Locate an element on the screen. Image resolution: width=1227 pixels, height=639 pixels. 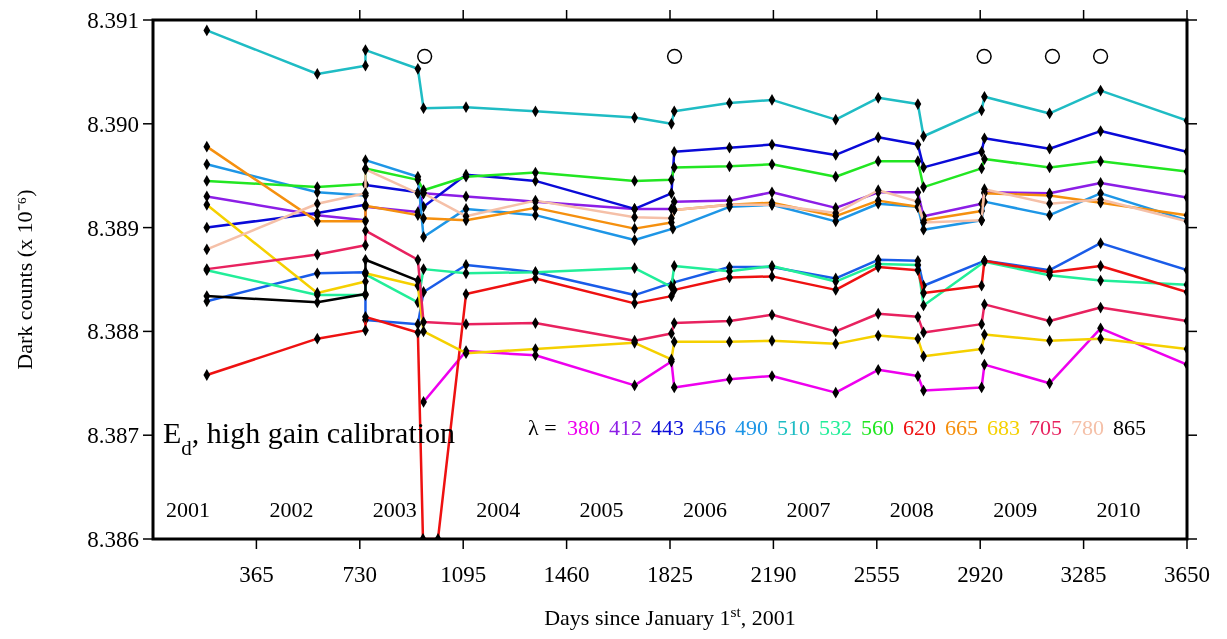
text: 705 is located at coordinates (1045, 427).